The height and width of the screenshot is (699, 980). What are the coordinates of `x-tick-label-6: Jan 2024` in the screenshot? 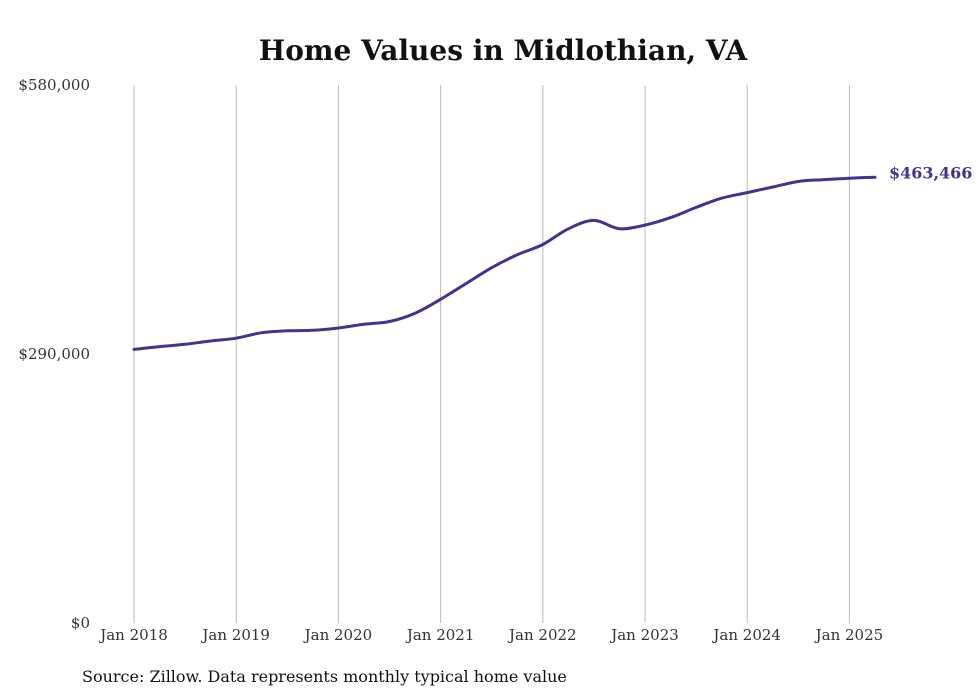 It's located at (746, 635).